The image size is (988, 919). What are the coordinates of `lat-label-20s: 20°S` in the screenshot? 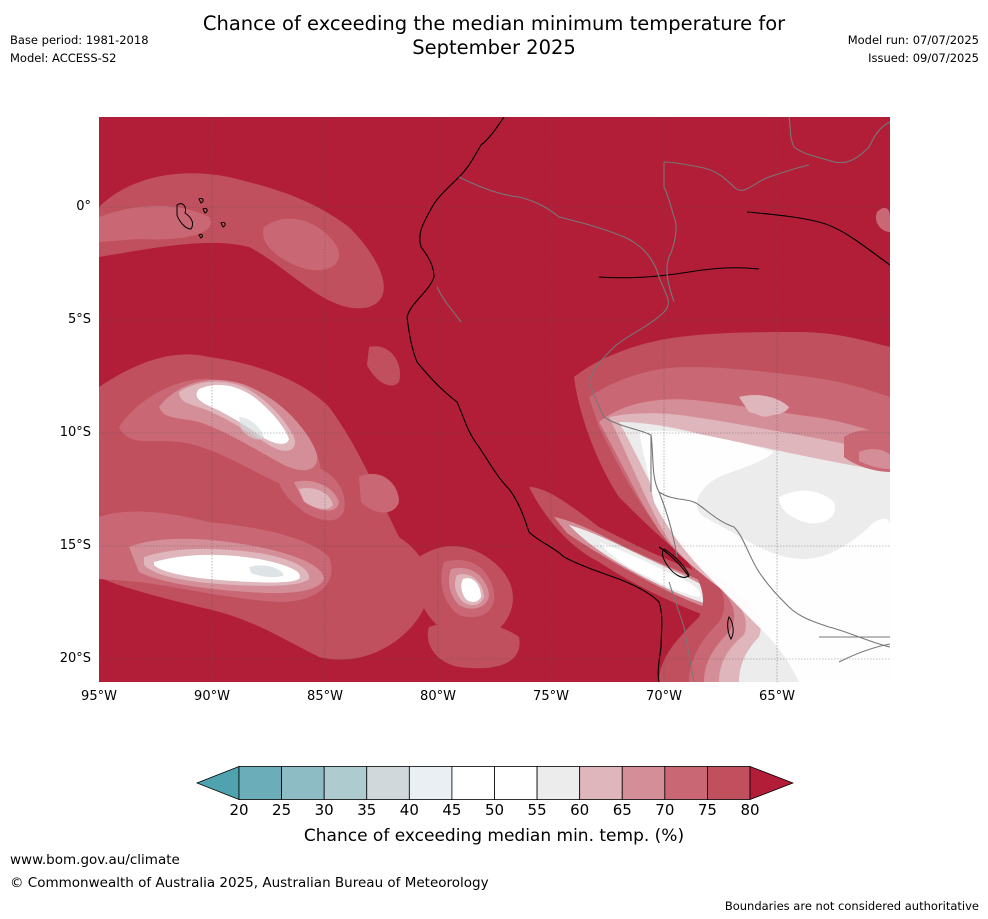 It's located at (75, 658).